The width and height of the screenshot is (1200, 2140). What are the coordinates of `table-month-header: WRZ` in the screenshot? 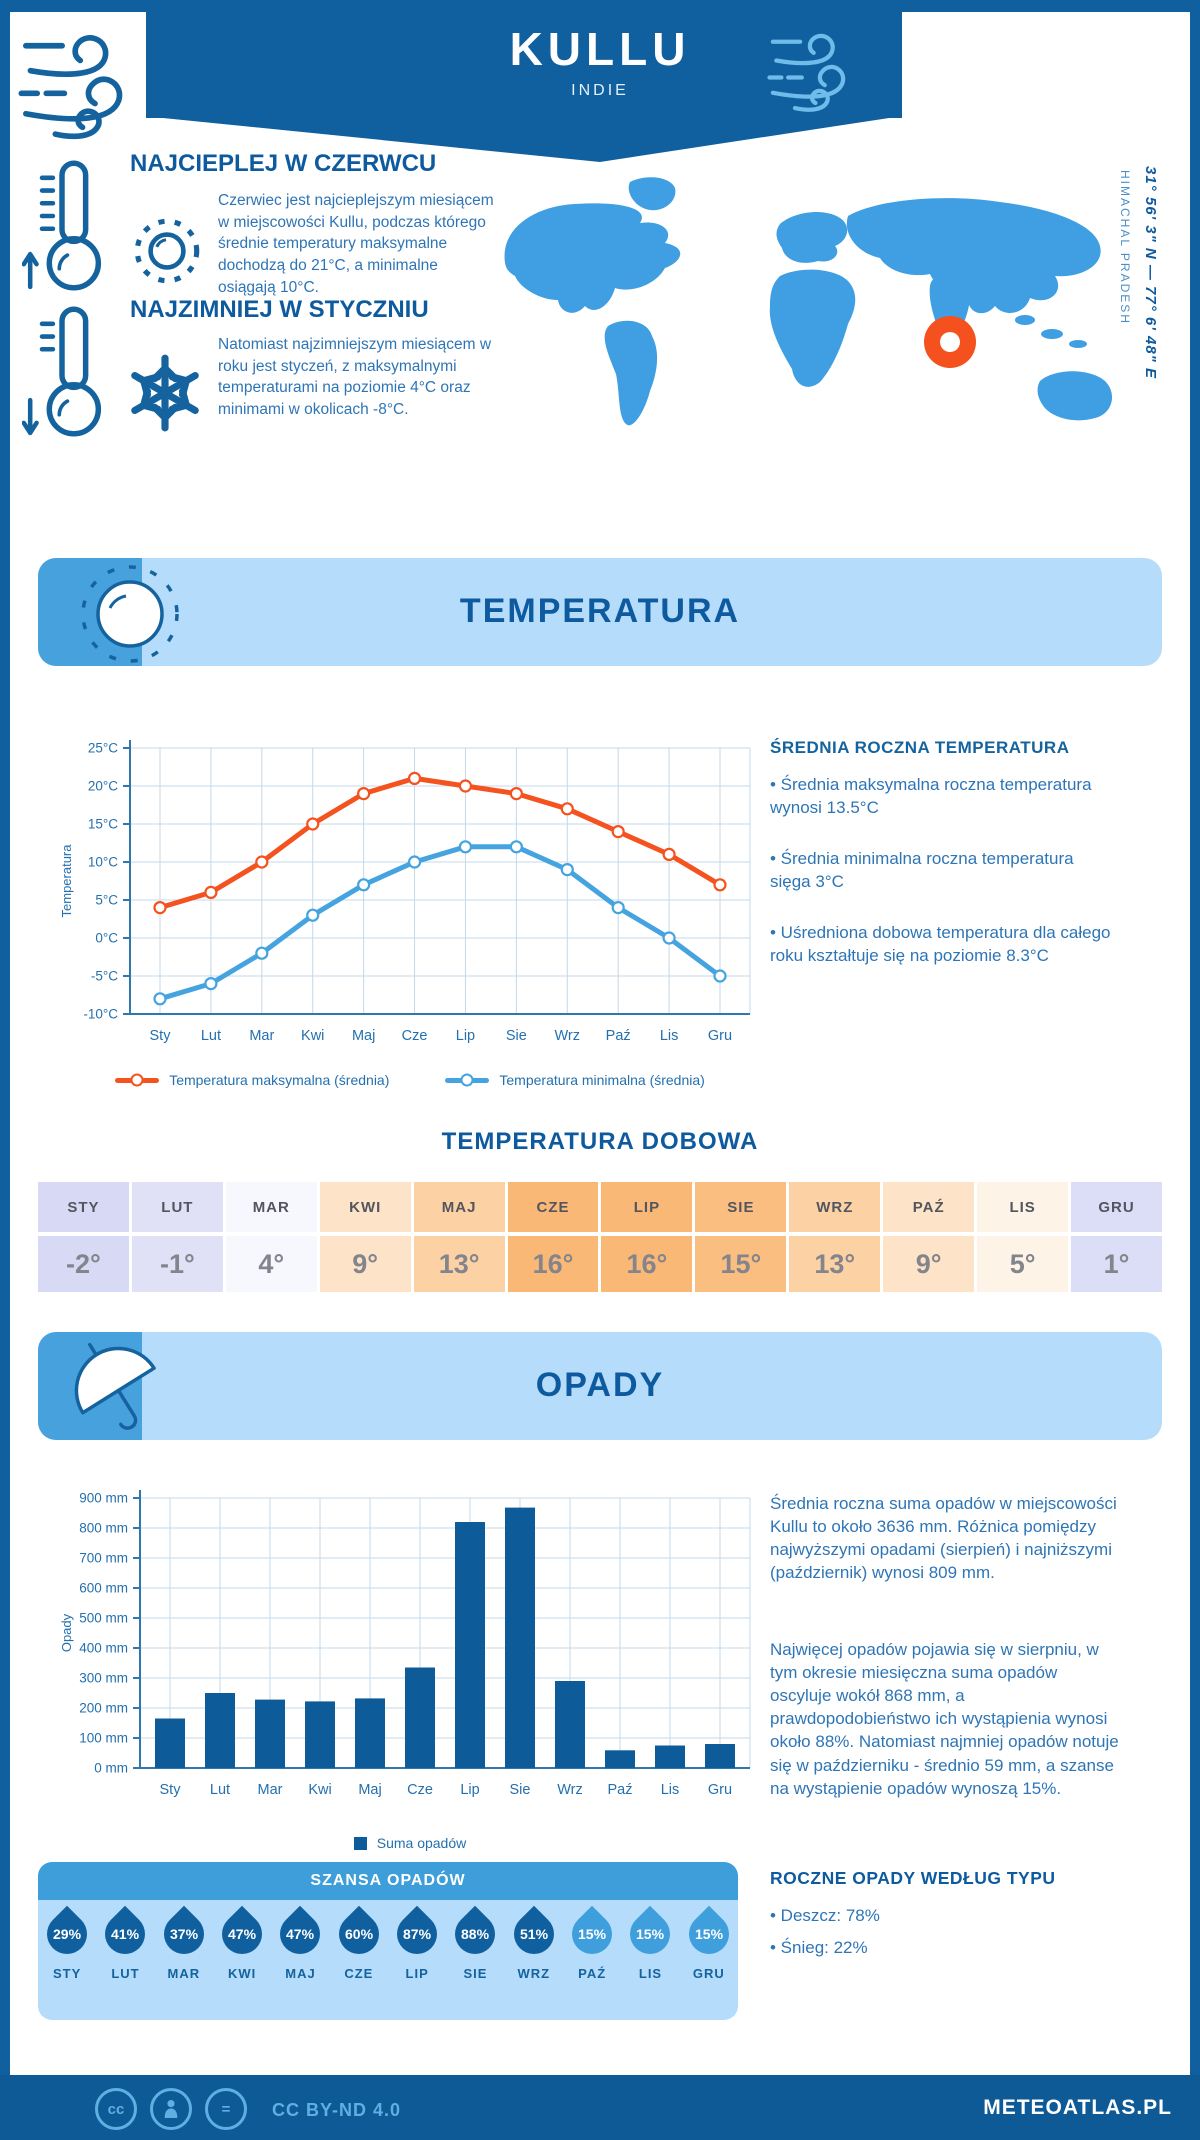 It's located at (835, 1207).